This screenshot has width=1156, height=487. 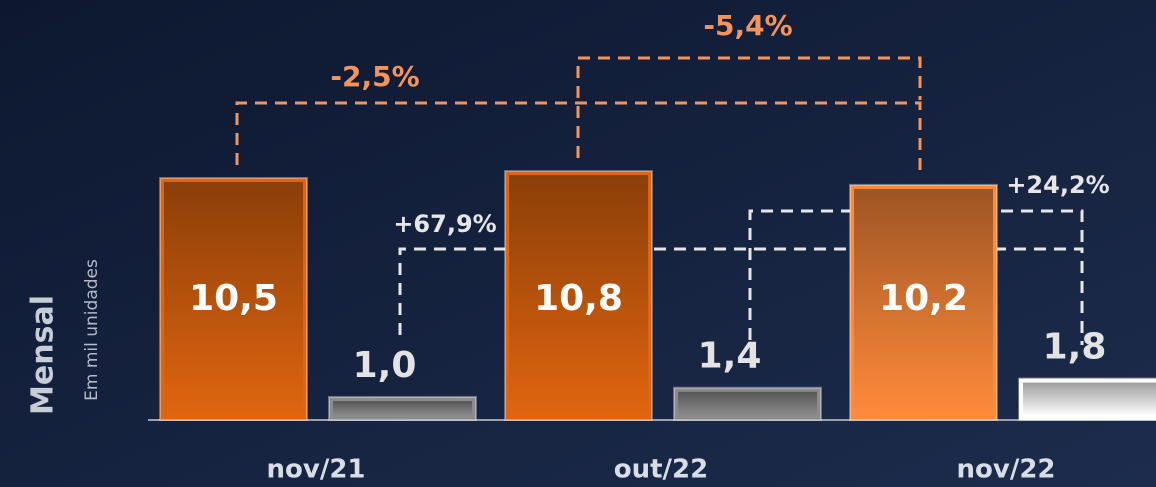 What do you see at coordinates (374, 76) in the screenshot?
I see `annotation: -2,5%` at bounding box center [374, 76].